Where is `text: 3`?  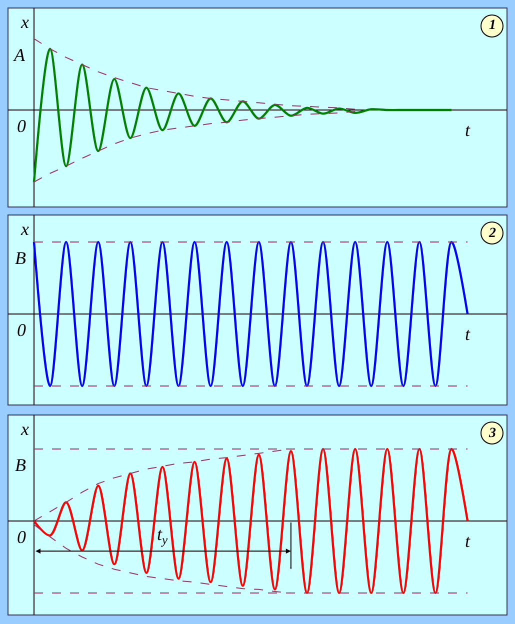
text: 3 is located at coordinates (492, 433).